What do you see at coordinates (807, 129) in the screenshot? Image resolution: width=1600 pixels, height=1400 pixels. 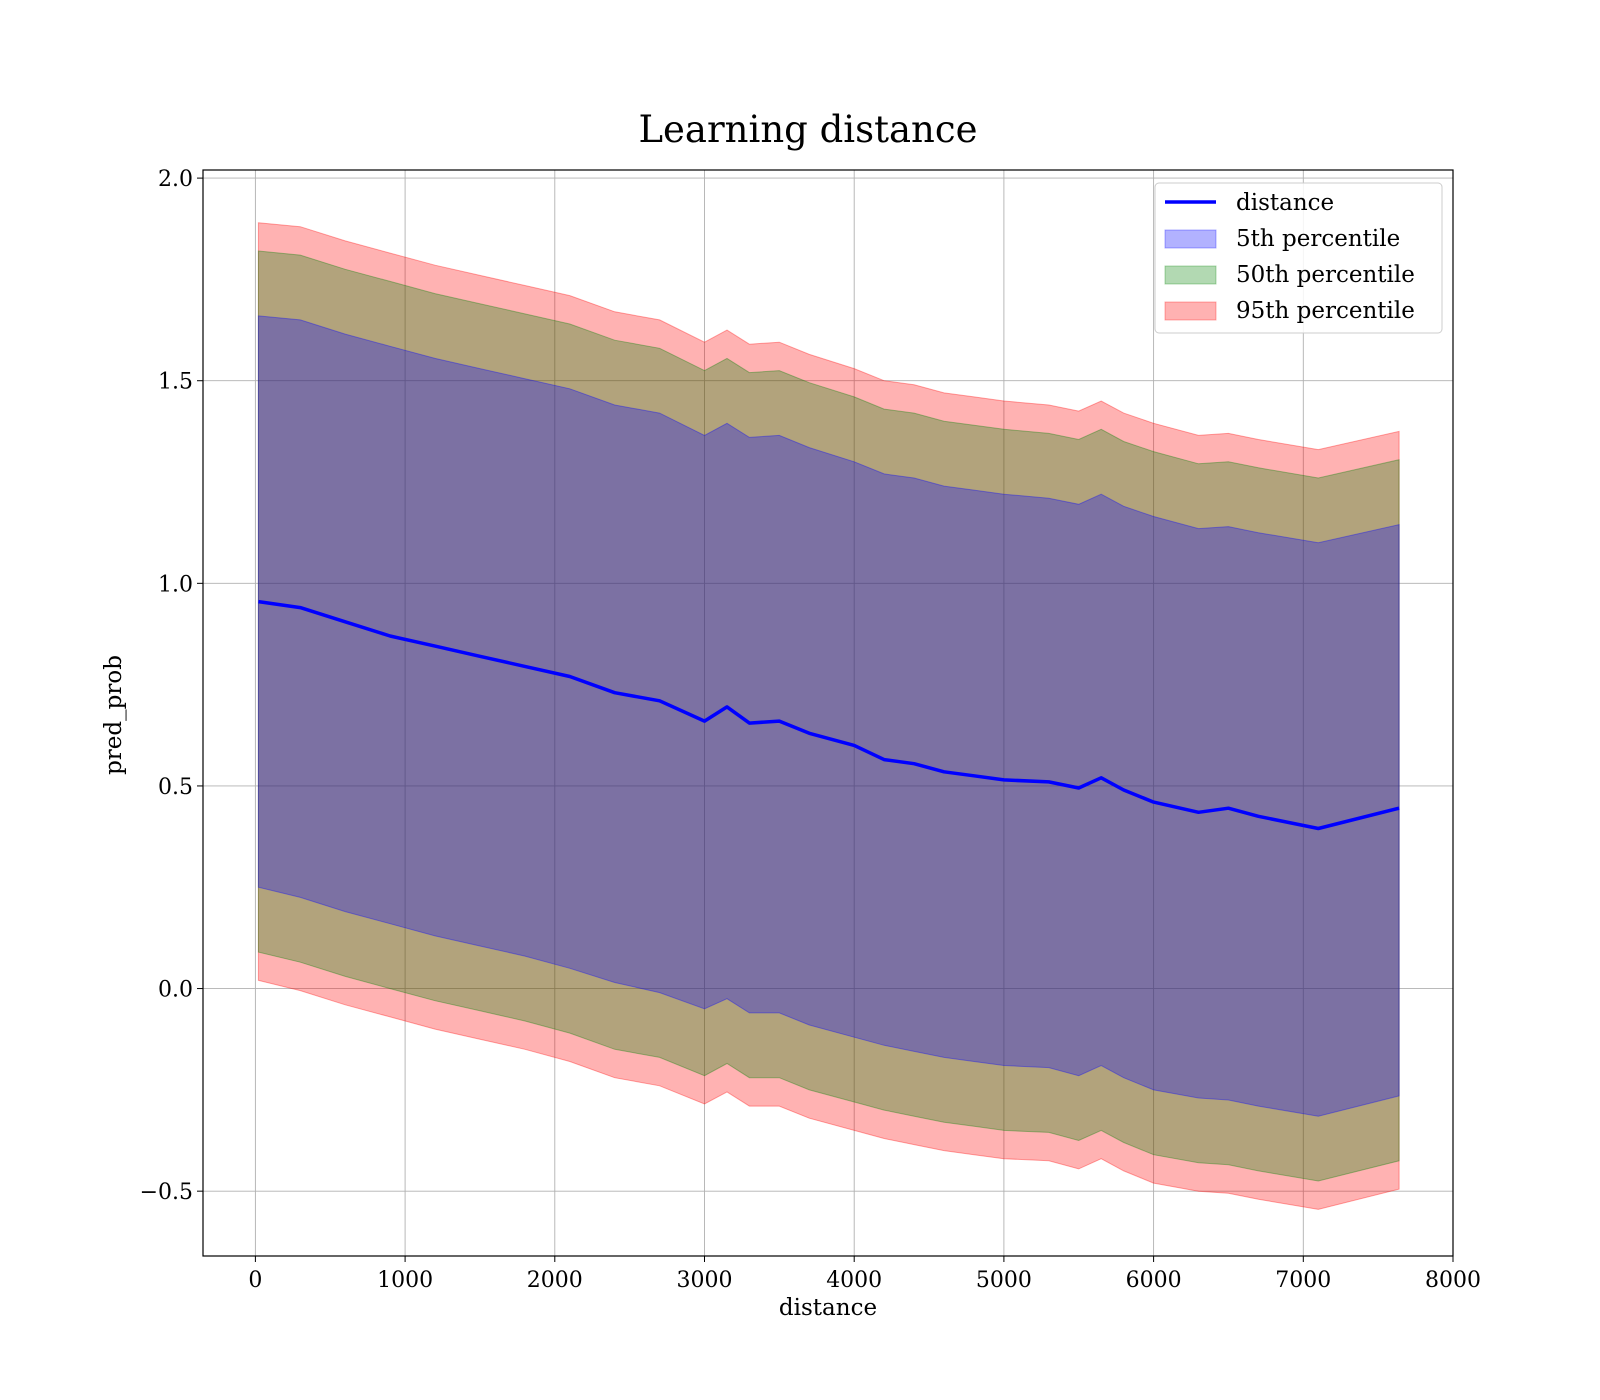 I see `chart-title: Learning distance` at bounding box center [807, 129].